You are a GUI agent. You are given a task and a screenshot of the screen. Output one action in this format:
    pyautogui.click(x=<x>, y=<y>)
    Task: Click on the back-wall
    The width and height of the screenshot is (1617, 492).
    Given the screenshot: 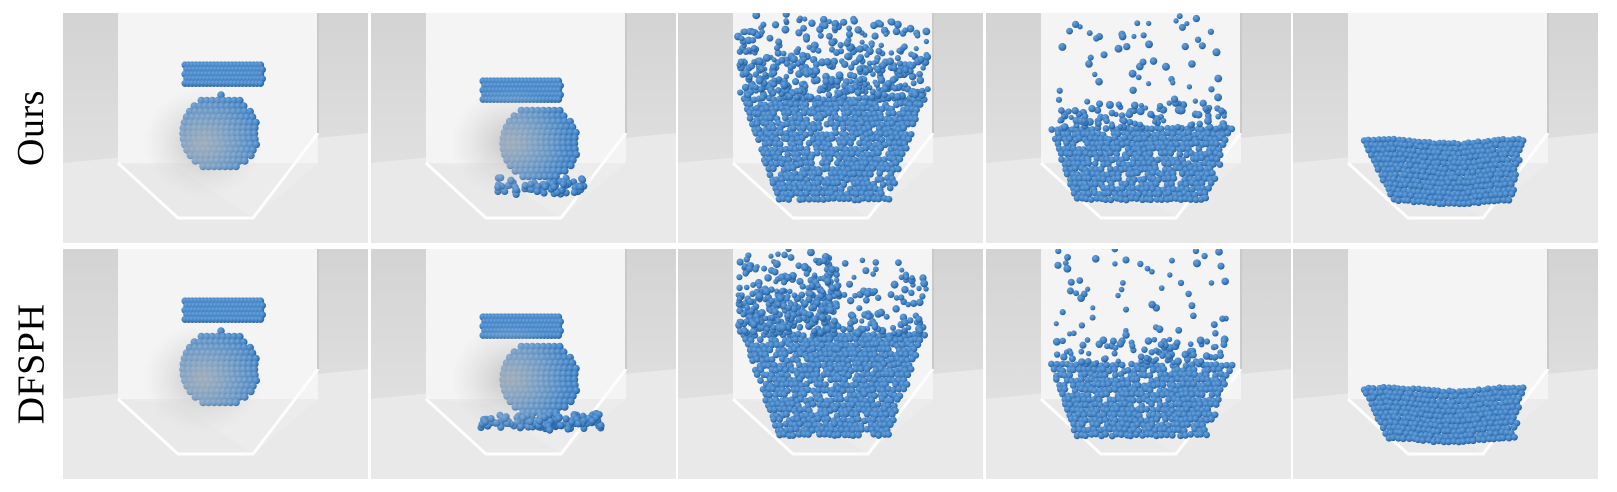 What is the action you would take?
    pyautogui.click(x=1448, y=324)
    